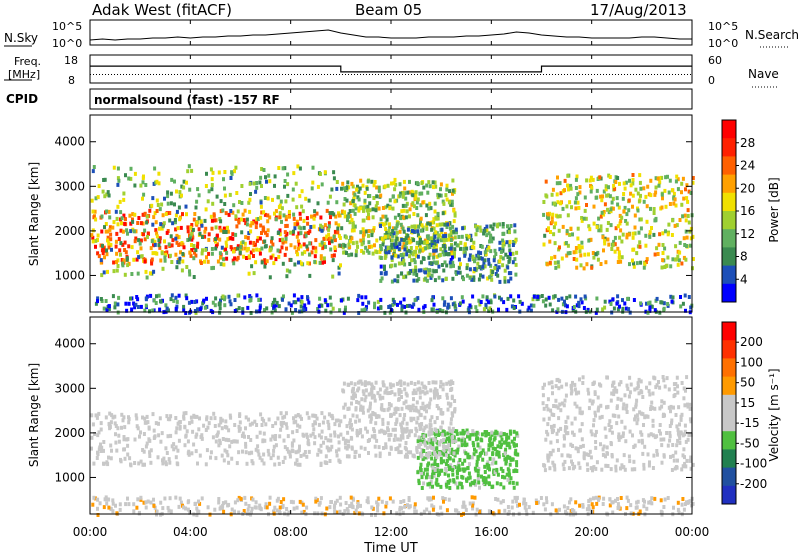 This screenshot has height=554, width=800. What do you see at coordinates (747, 143) in the screenshot?
I see `colorbar-tick-label: 28` at bounding box center [747, 143].